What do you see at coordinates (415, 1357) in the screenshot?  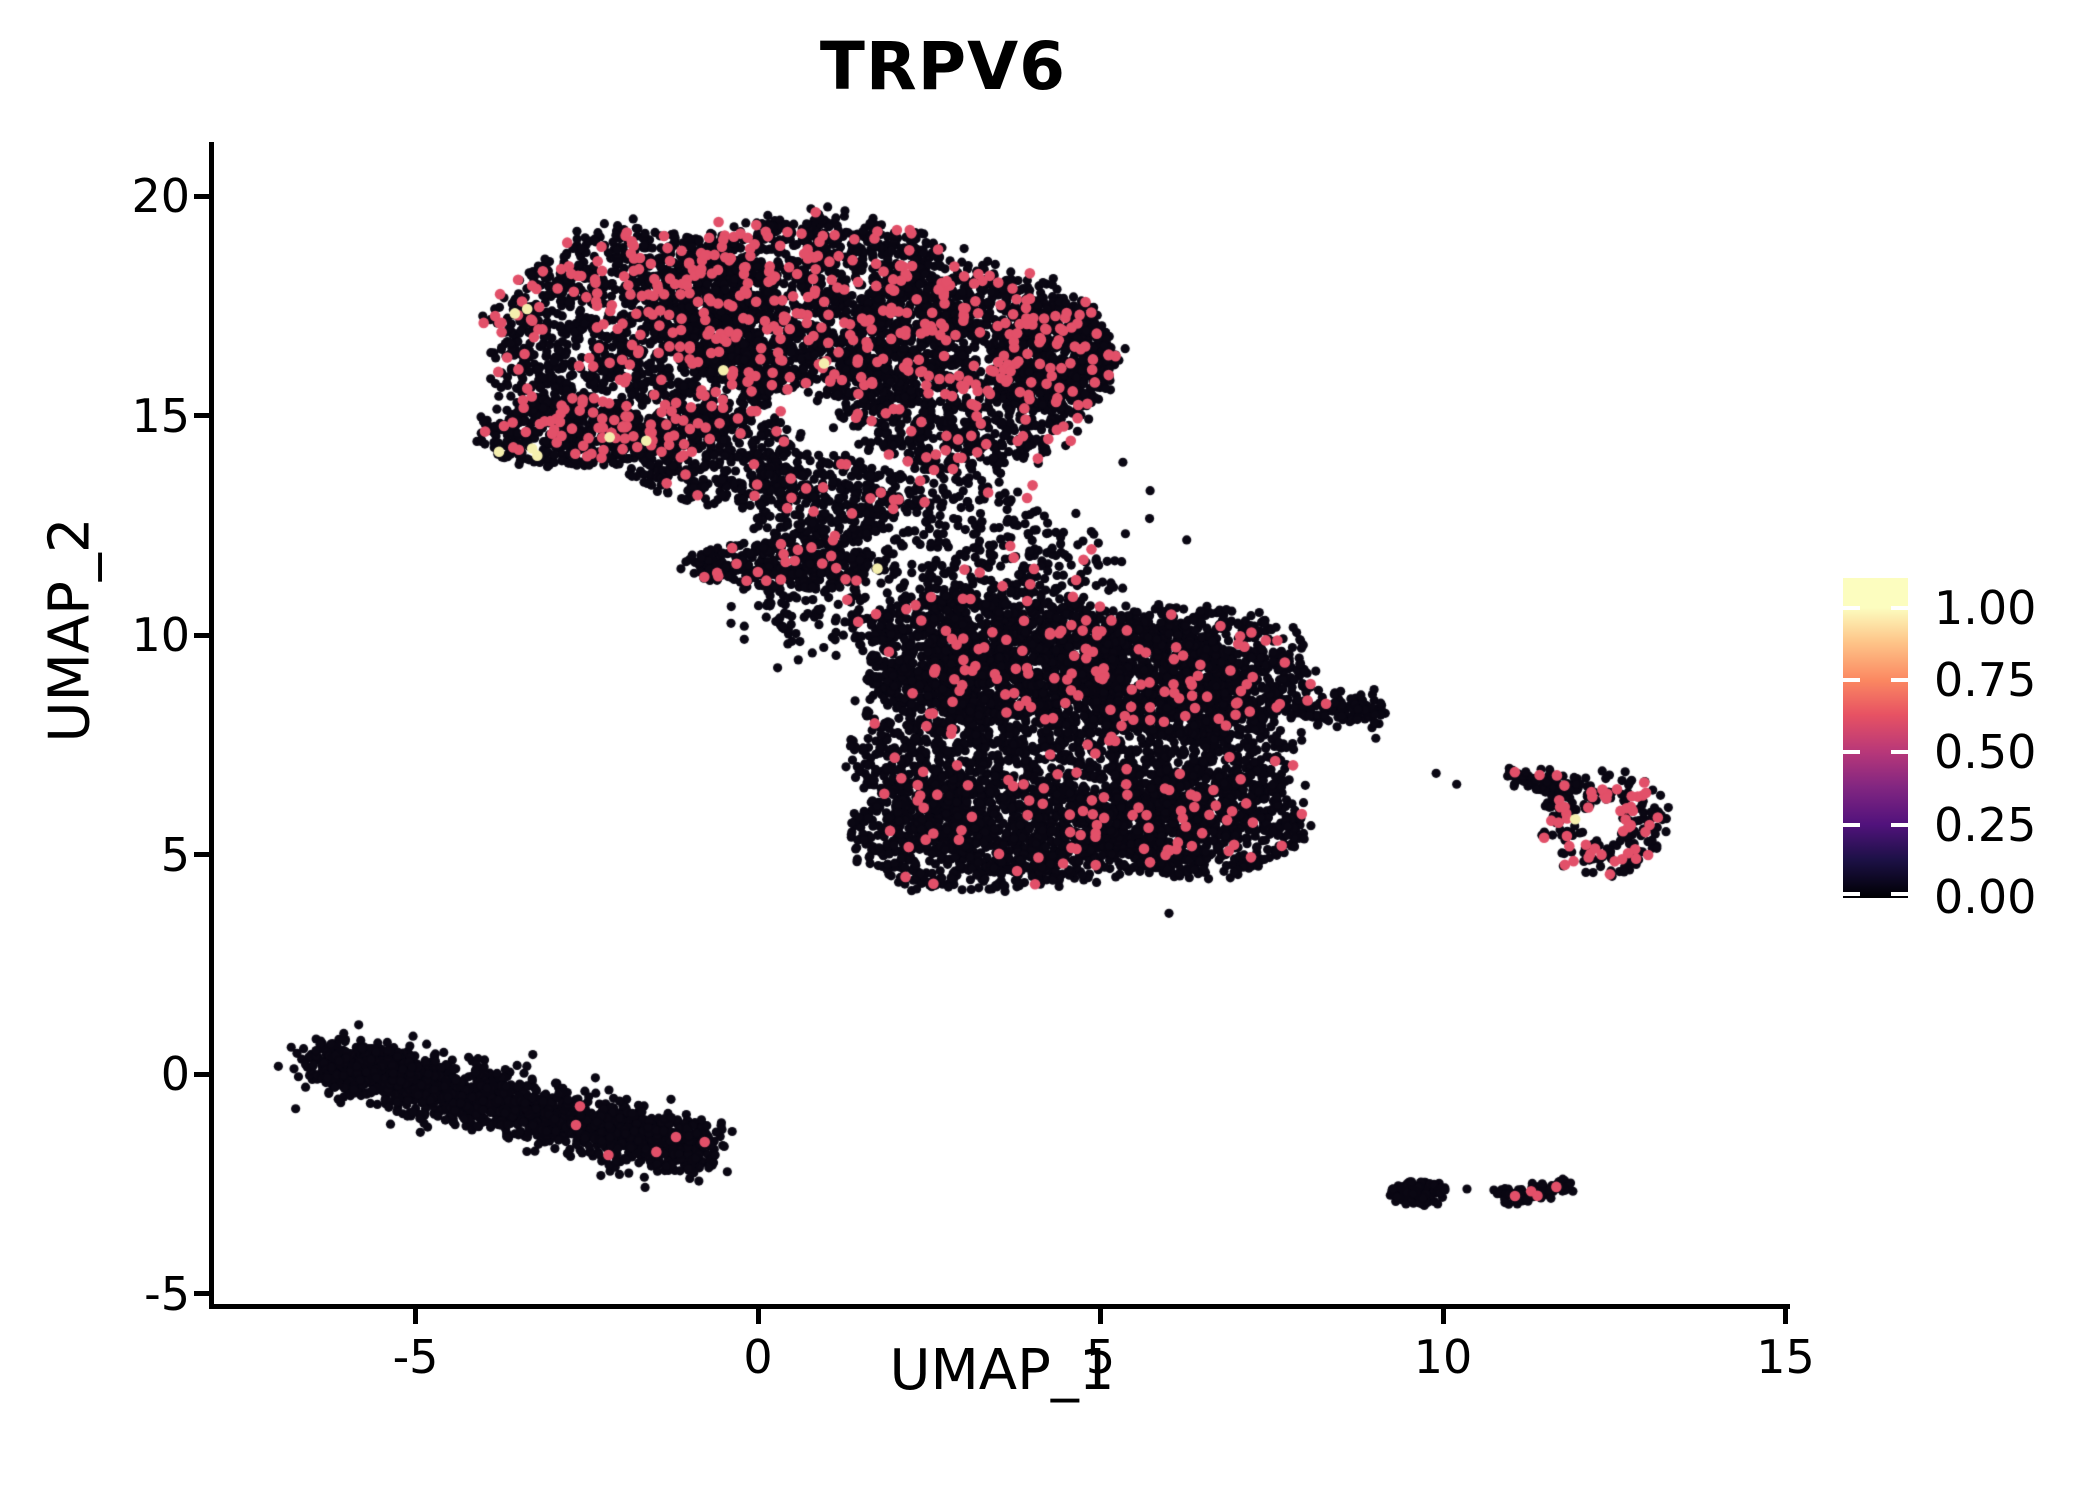 I see `x-tick-label: -5` at bounding box center [415, 1357].